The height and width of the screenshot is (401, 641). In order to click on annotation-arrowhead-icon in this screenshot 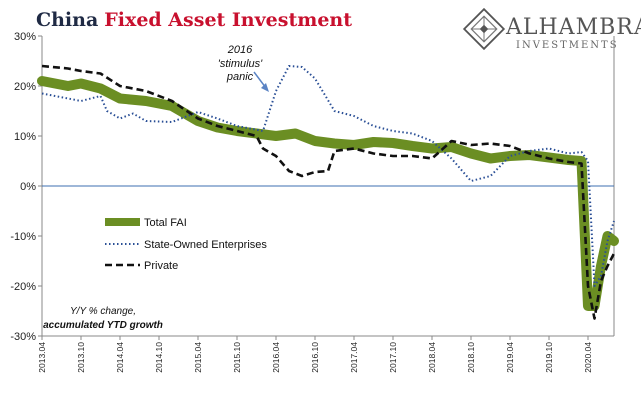, I will do `click(265, 87)`.